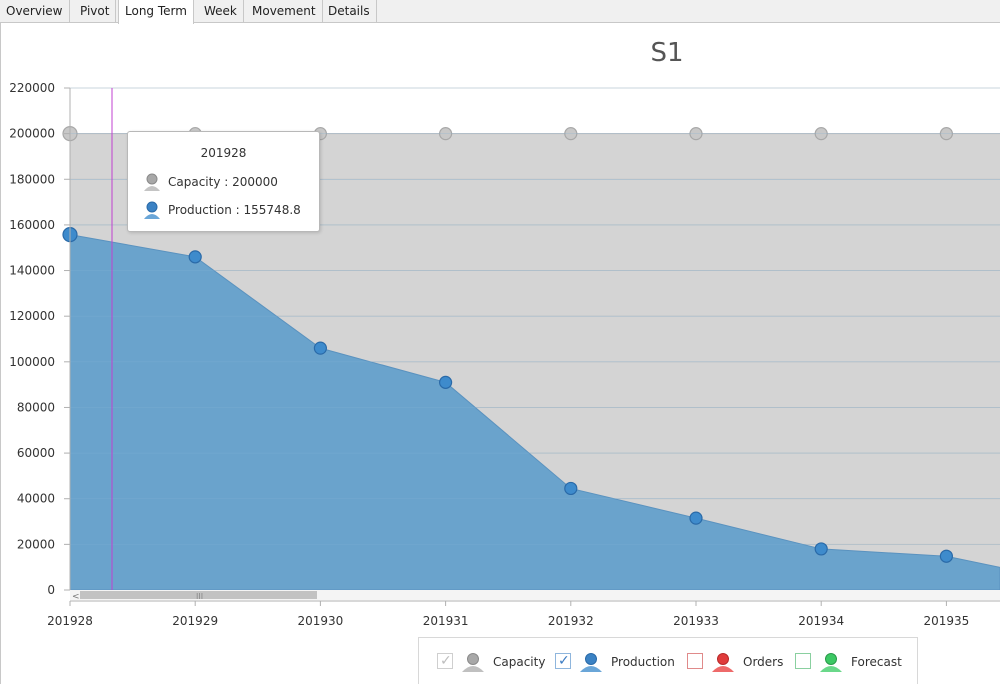 This screenshot has height=684, width=1000. What do you see at coordinates (76, 597) in the screenshot?
I see `scroll-left-arrow-icon: <` at bounding box center [76, 597].